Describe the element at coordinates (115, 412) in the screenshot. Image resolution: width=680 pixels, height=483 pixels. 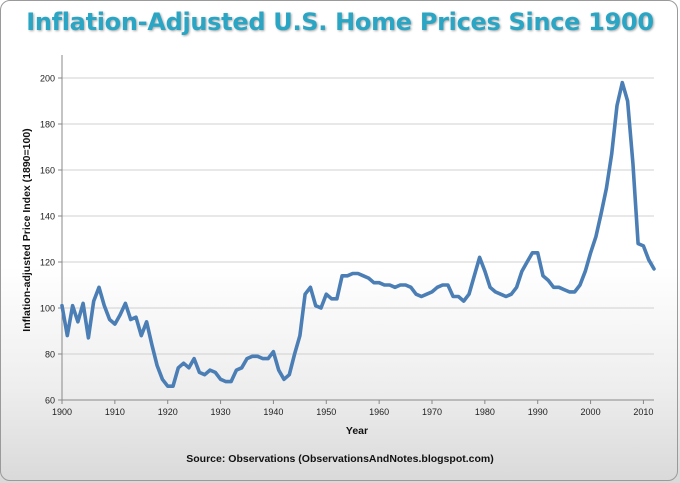
I see `x-tick-label: 1910` at that location.